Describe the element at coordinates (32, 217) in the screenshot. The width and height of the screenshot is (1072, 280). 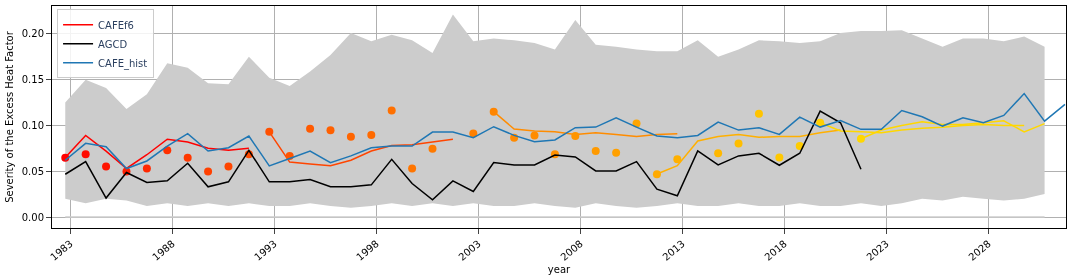
I see `y-tick-label: 0.00` at that location.